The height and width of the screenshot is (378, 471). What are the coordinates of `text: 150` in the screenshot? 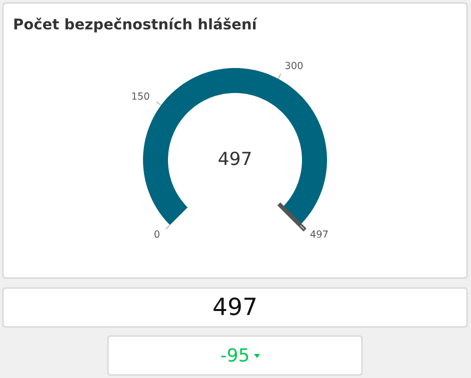 It's located at (141, 96).